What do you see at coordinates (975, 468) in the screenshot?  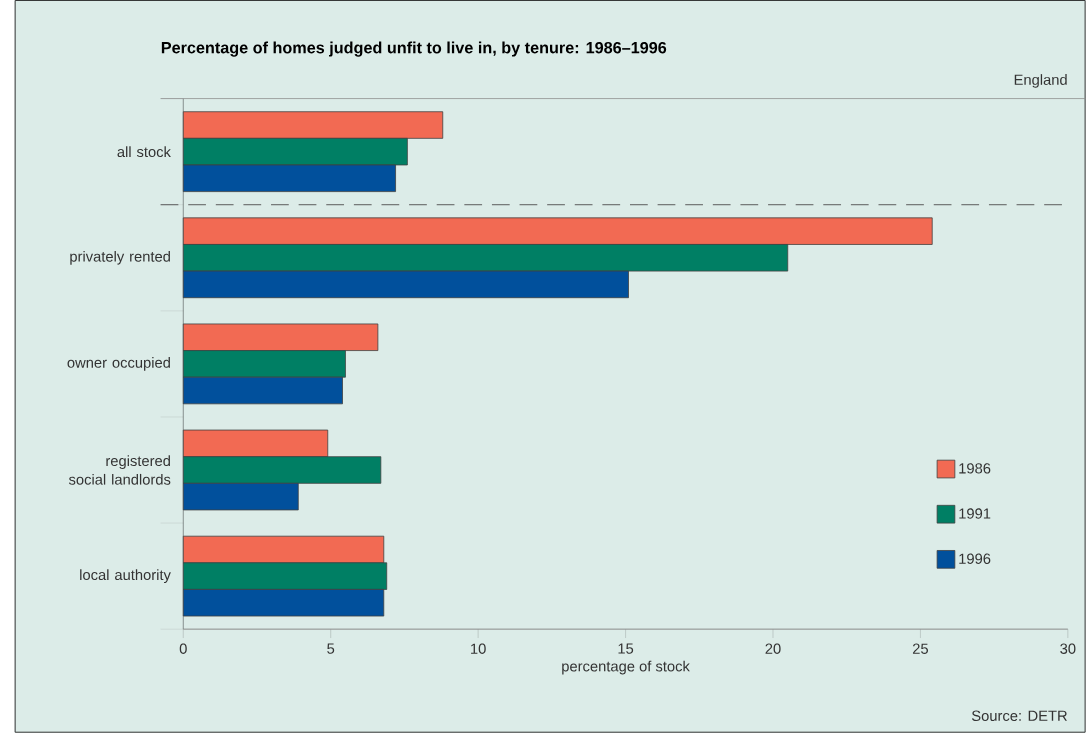 I see `legend-label: 1986` at bounding box center [975, 468].